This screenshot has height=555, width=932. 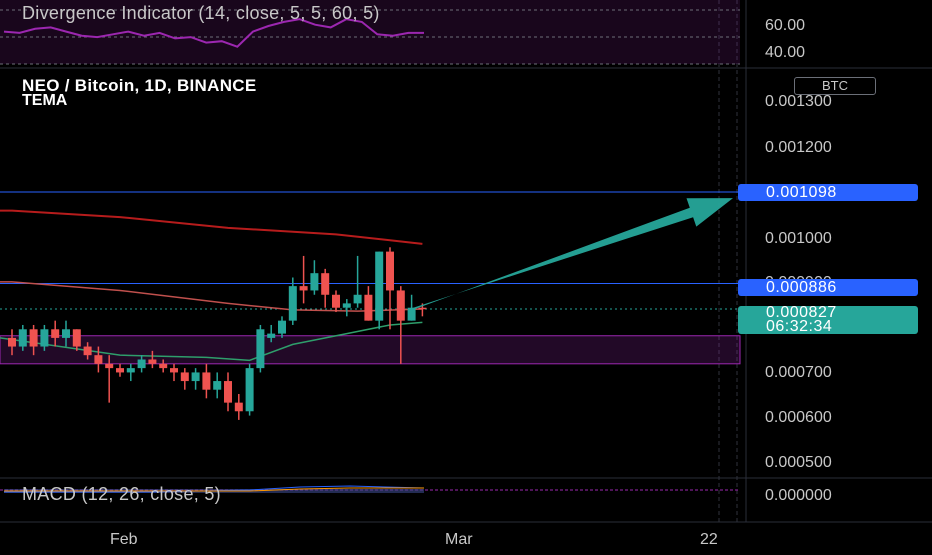 I want to click on projection-arrow, so click(x=572, y=254).